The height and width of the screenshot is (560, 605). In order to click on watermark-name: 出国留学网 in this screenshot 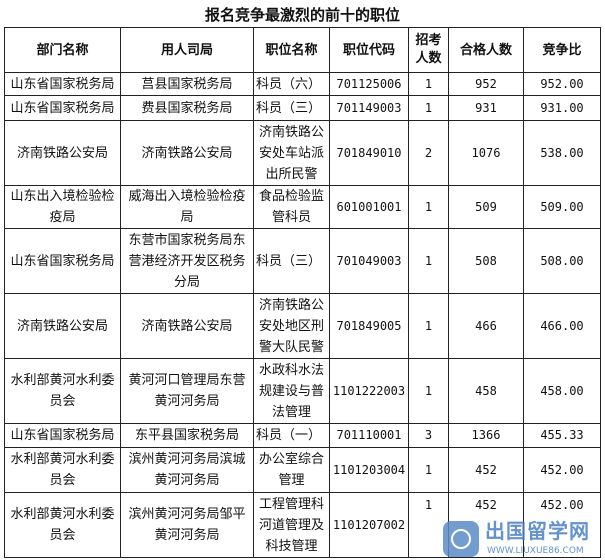, I will do `click(537, 531)`.